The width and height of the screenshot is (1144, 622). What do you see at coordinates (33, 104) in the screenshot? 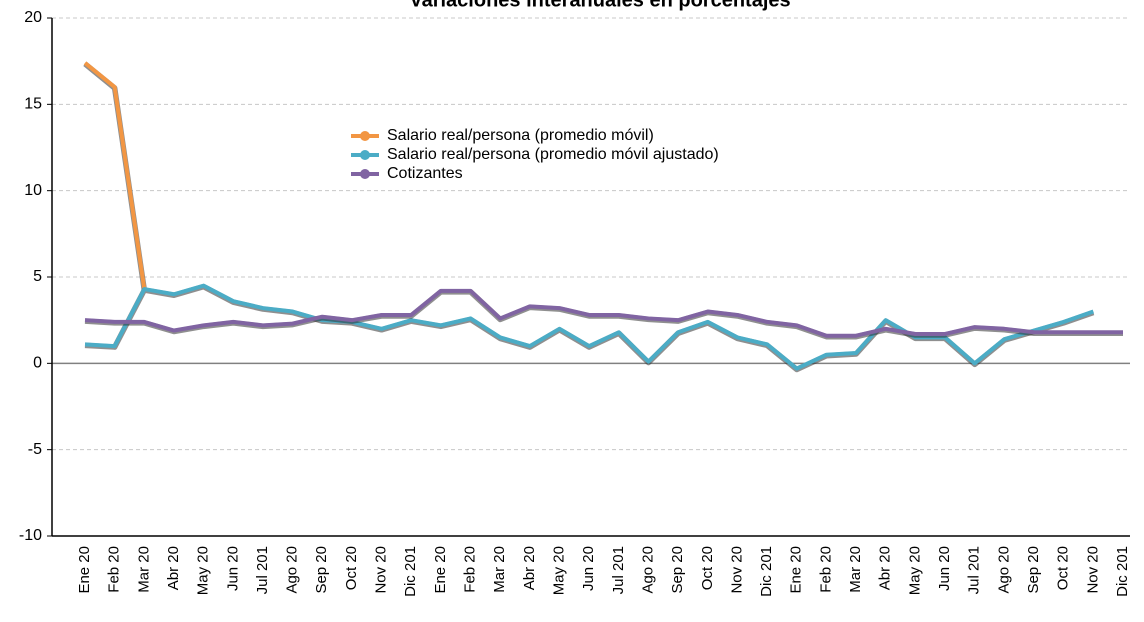
I see `y-tick-label: 15` at bounding box center [33, 104].